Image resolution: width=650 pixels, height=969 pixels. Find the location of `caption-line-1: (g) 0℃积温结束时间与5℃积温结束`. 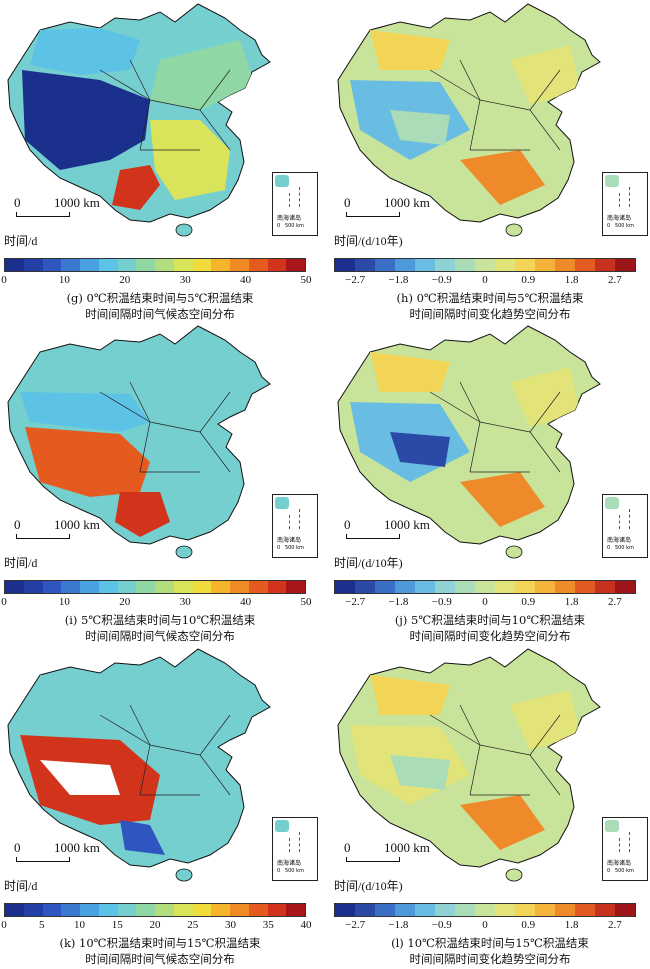

caption-line-1: (g) 0℃积温结束时间与5℃积温结束 is located at coordinates (160, 298).